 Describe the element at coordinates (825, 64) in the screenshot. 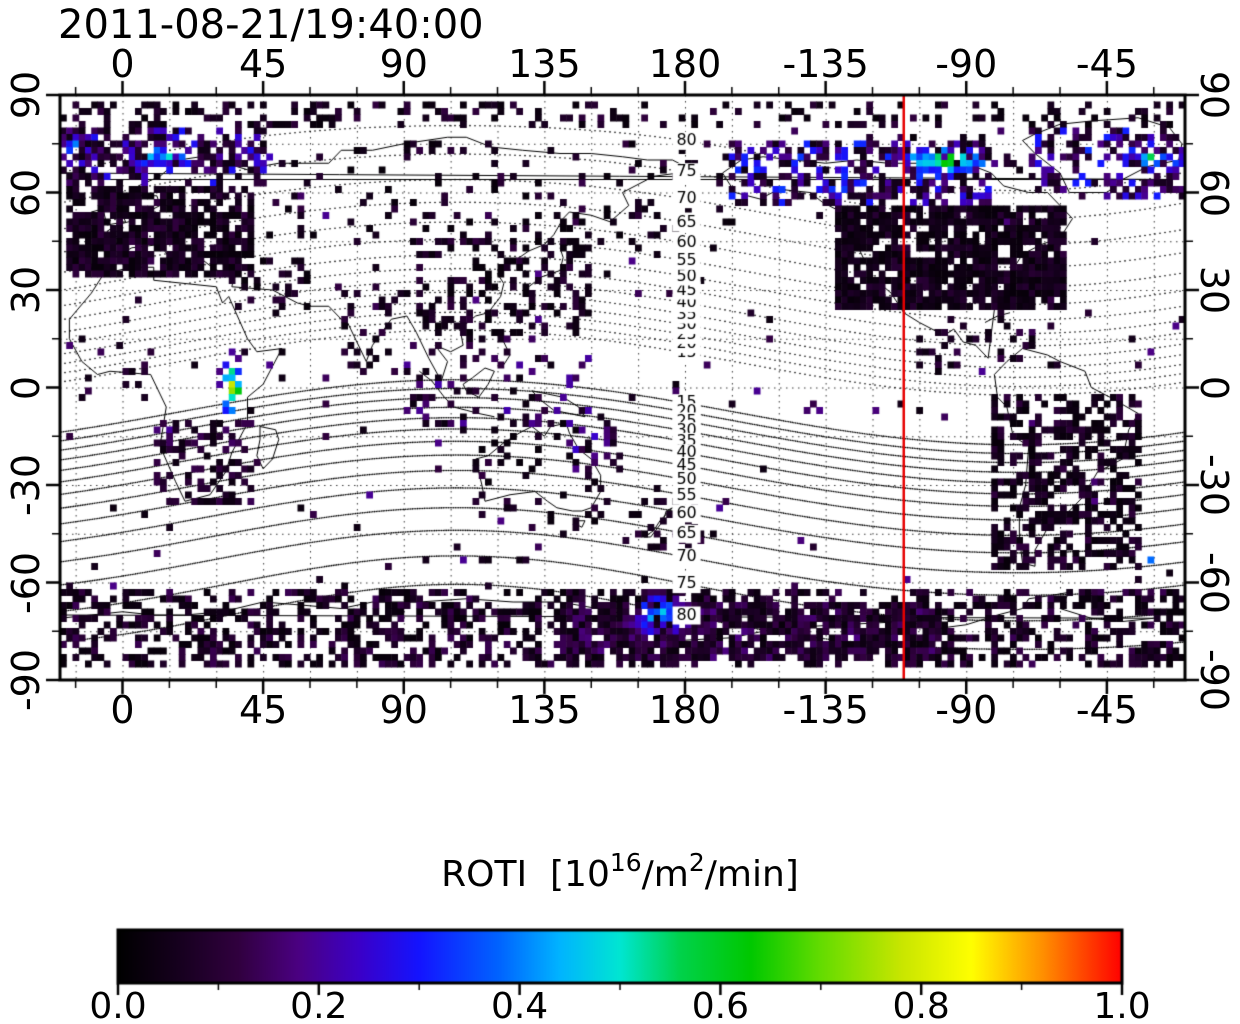

I see `x-axis-tick-label-top: -135` at that location.